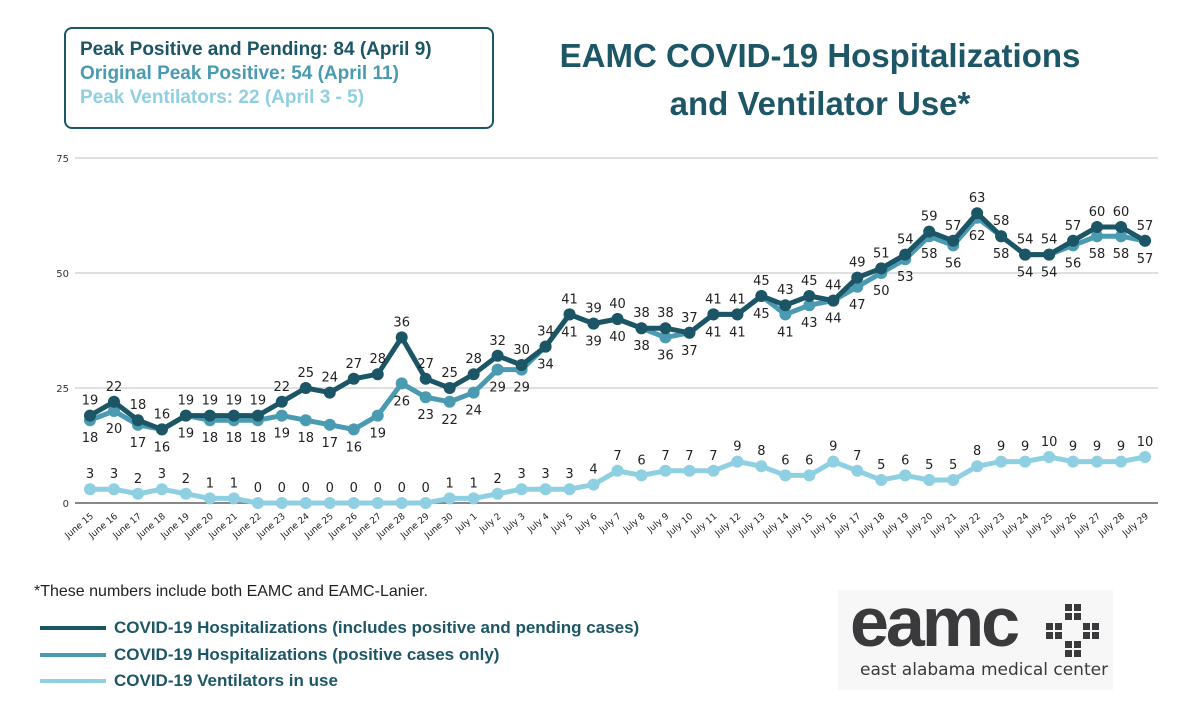  Describe the element at coordinates (306, 373) in the screenshot. I see `data-label: 25` at that location.